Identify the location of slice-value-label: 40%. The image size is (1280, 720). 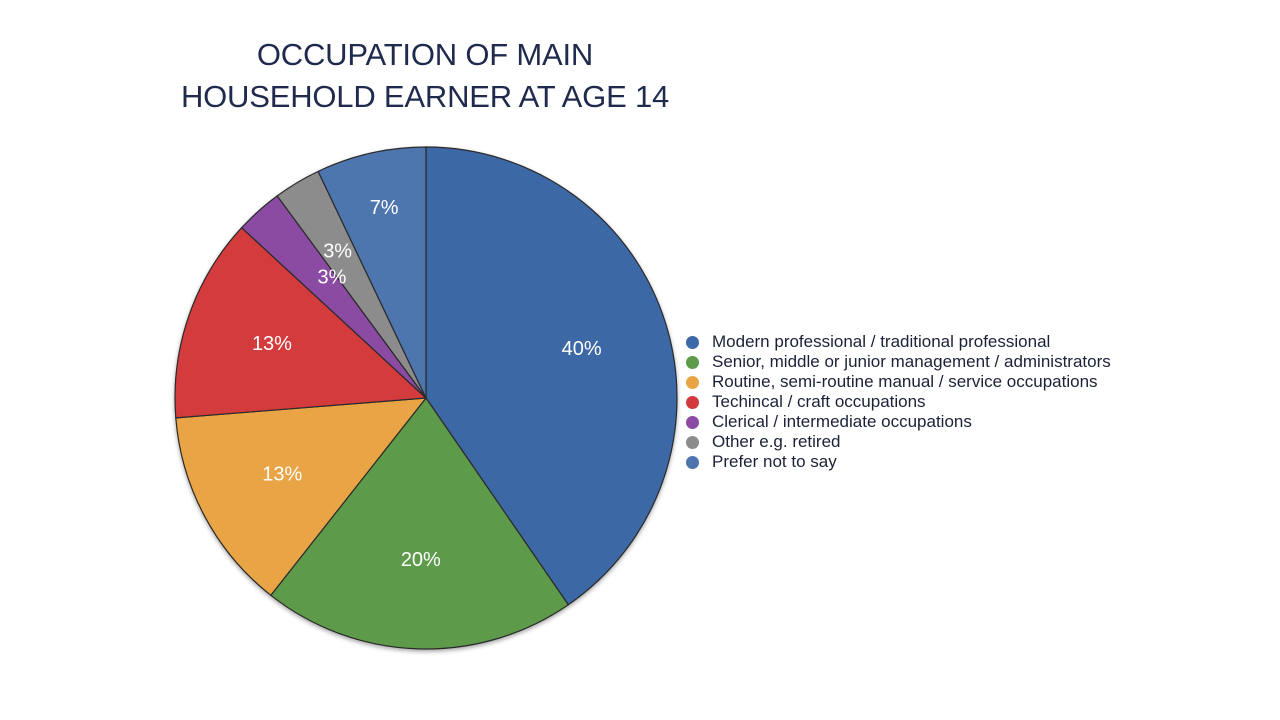
(582, 349).